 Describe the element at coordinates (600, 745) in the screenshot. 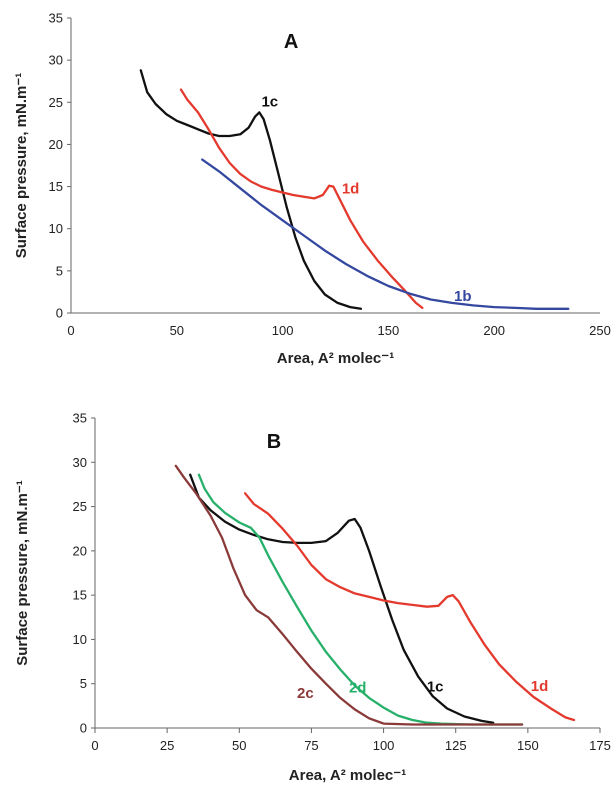

I see `panel-b-x-tick-label: 175` at that location.